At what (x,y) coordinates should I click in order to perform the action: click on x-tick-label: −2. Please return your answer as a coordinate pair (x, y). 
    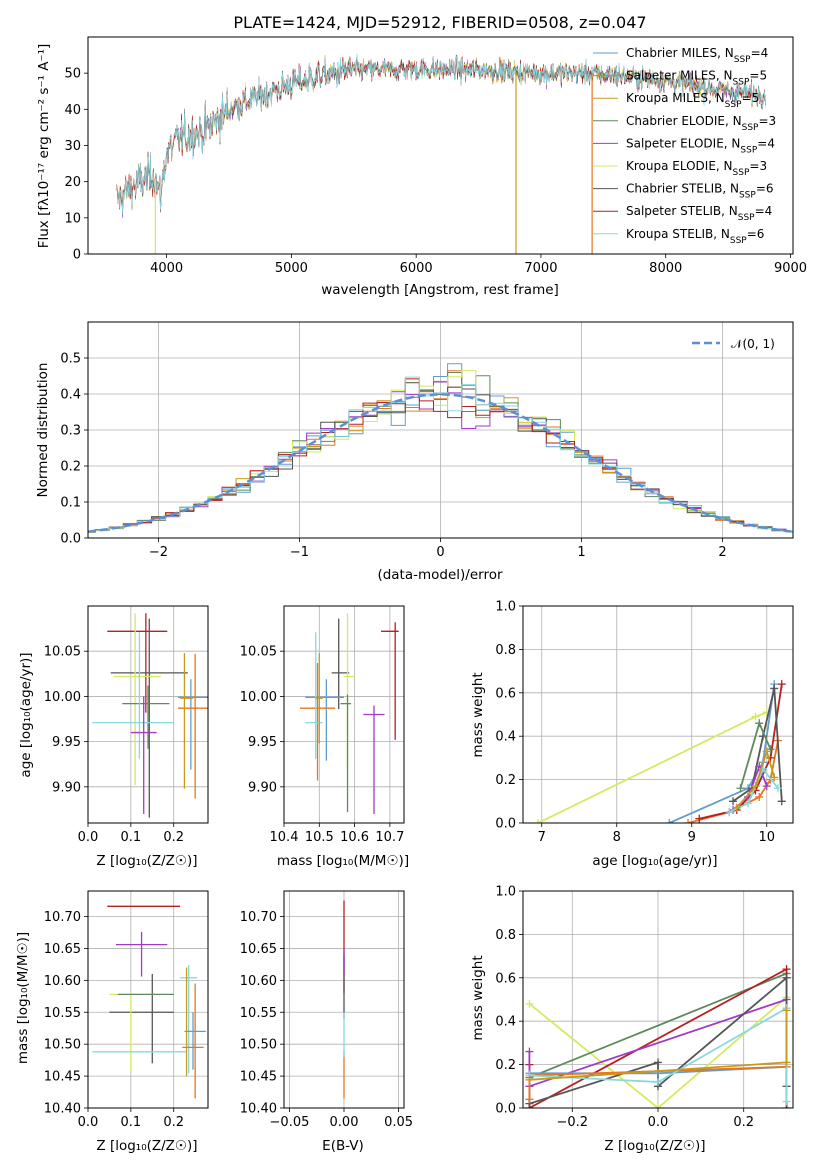
    Looking at the image, I should click on (158, 552).